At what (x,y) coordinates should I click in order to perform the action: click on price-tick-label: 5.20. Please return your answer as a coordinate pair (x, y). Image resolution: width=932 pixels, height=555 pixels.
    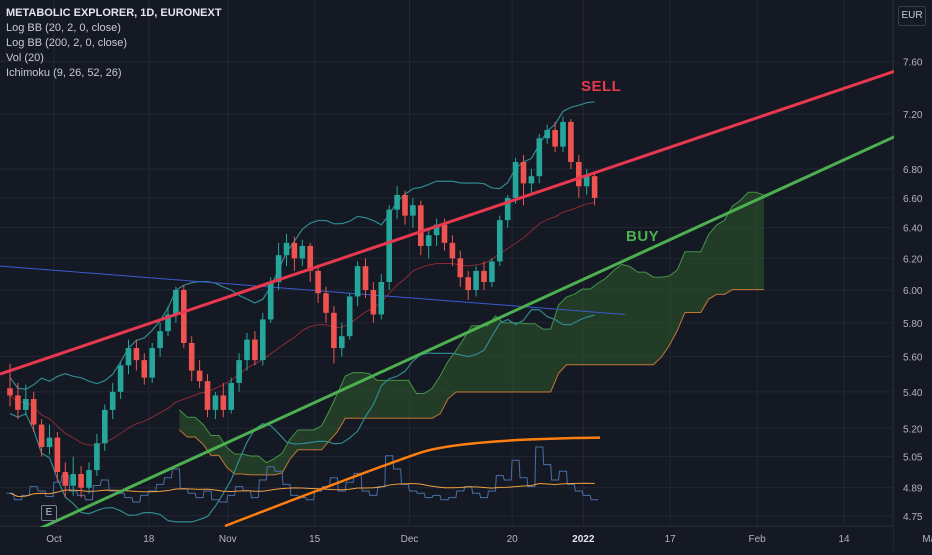
    Looking at the image, I should click on (913, 429).